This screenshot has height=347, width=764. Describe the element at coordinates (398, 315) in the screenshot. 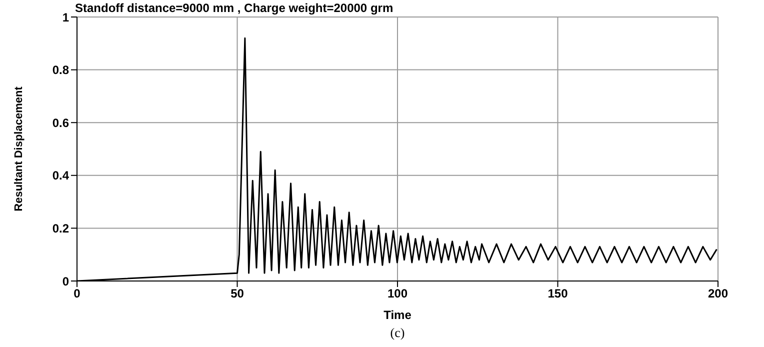

I see `x-axis-title: Time` at that location.